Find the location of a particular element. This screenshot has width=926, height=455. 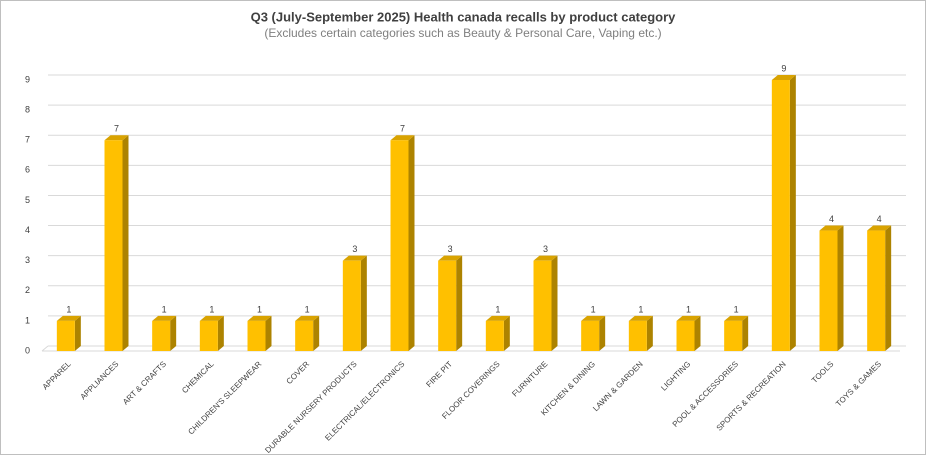

y-tick-label: 1 is located at coordinates (27, 320).